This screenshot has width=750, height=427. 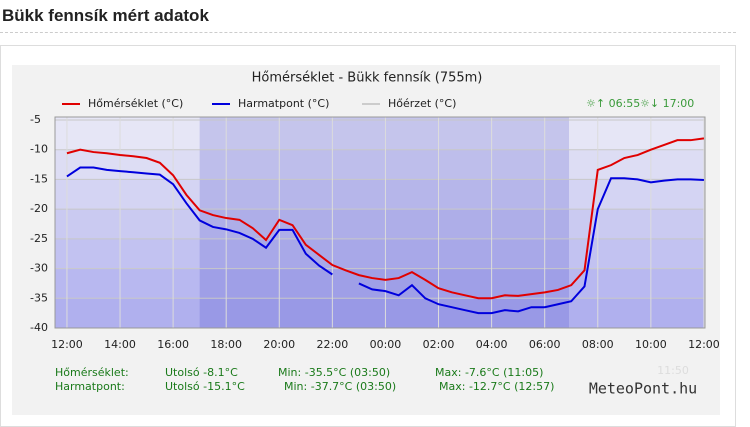 I want to click on y-tick-label: -20, so click(x=39, y=208).